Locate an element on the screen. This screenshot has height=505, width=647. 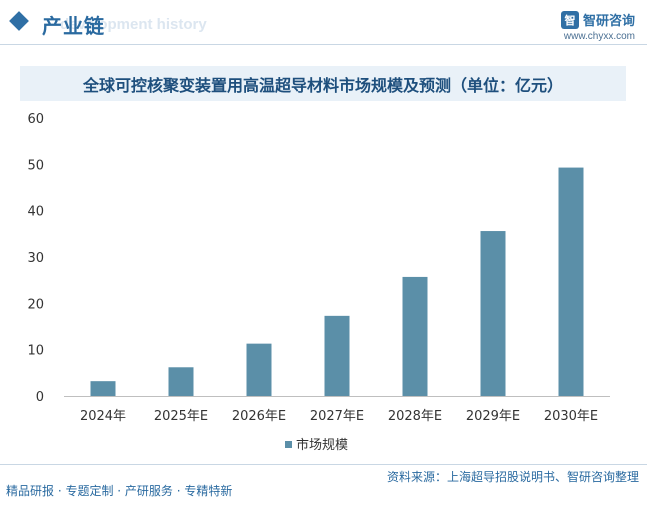
x-tick-label: 2024年 is located at coordinates (103, 416).